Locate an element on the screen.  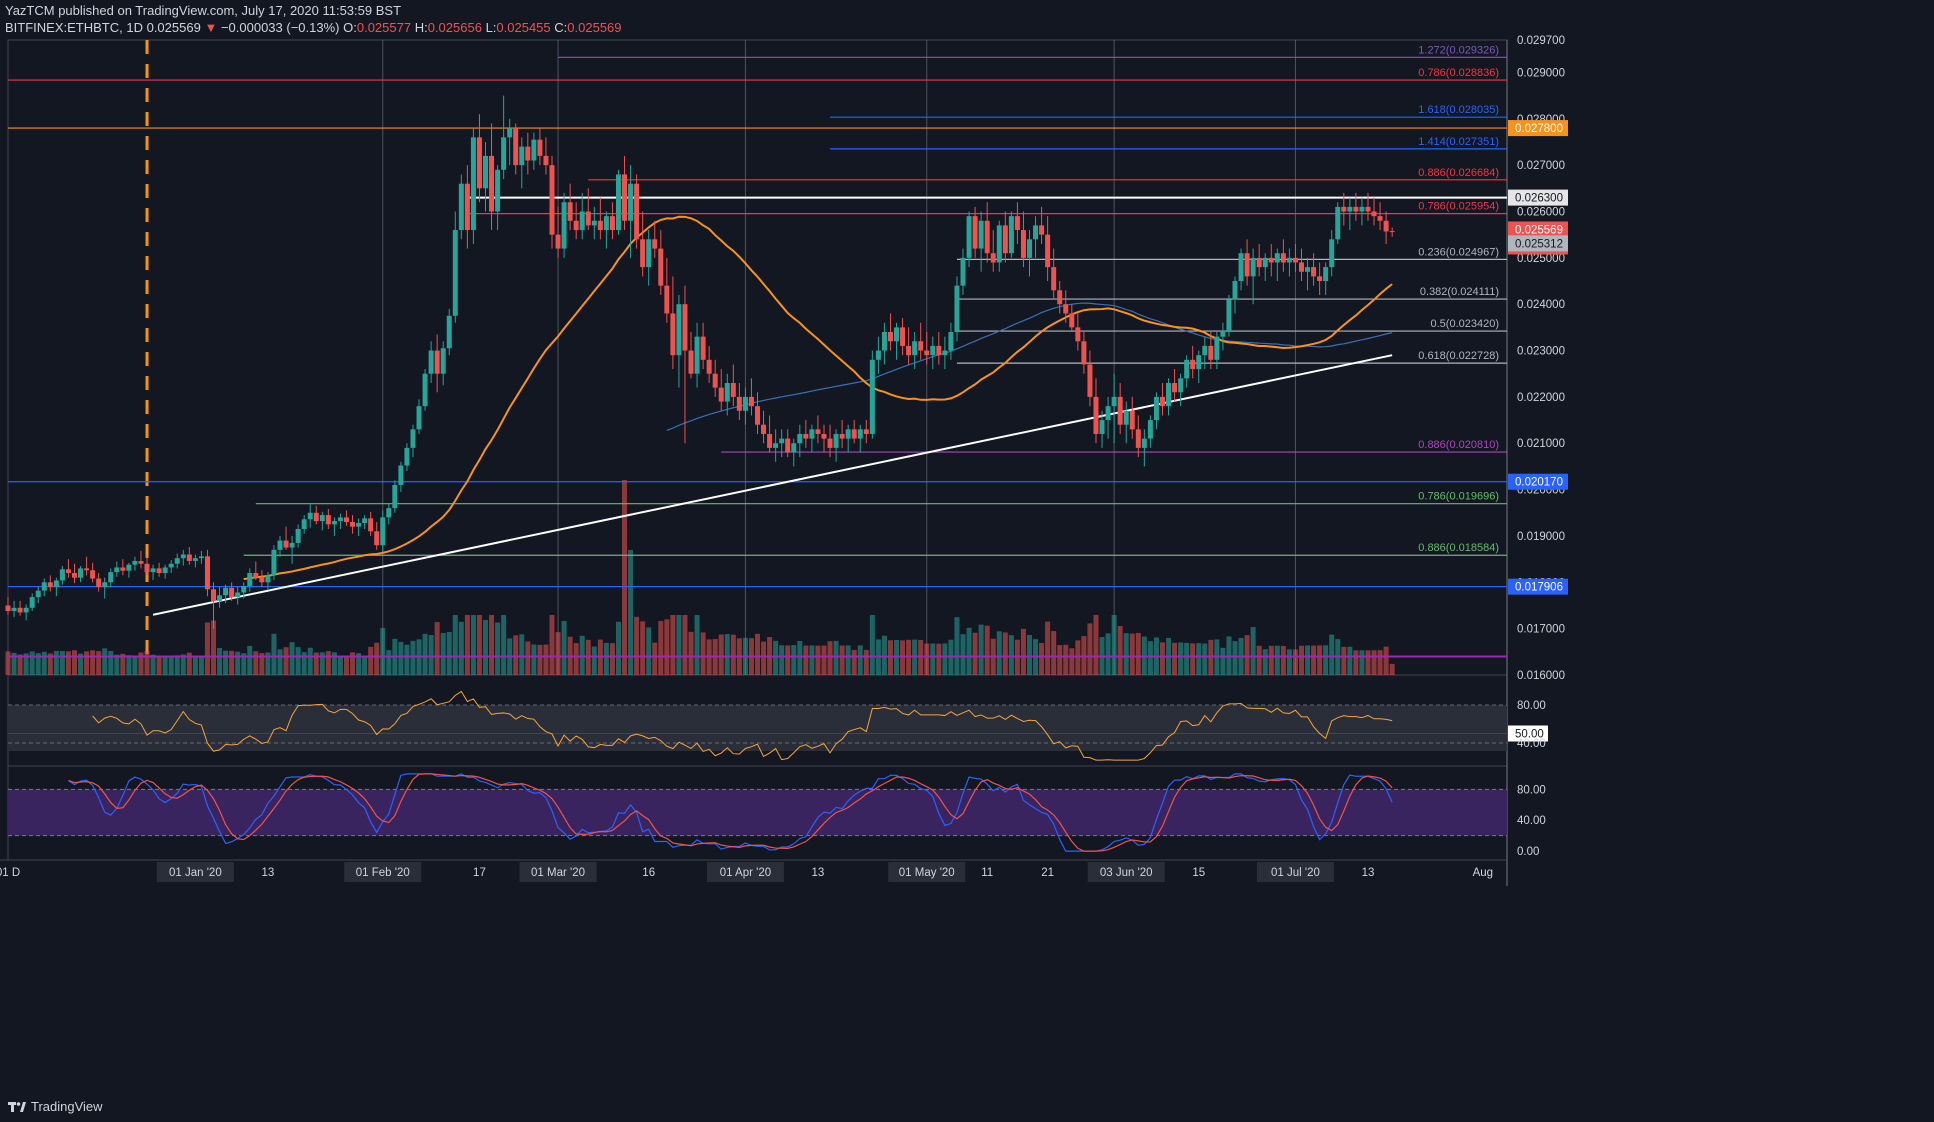
x-tick-14: 01 Jul '20 is located at coordinates (1295, 872).